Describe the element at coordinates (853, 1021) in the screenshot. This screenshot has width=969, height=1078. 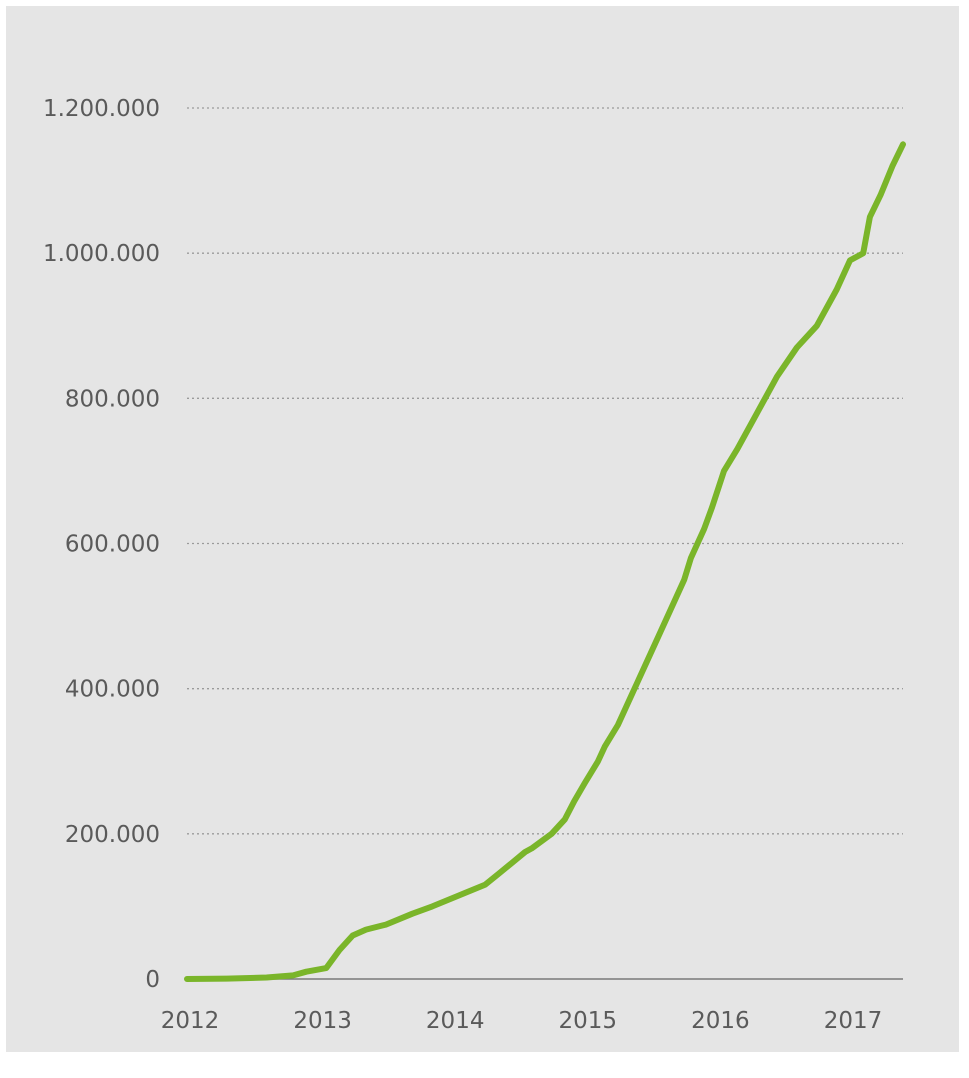
I see `x-tick-label: 2017` at that location.